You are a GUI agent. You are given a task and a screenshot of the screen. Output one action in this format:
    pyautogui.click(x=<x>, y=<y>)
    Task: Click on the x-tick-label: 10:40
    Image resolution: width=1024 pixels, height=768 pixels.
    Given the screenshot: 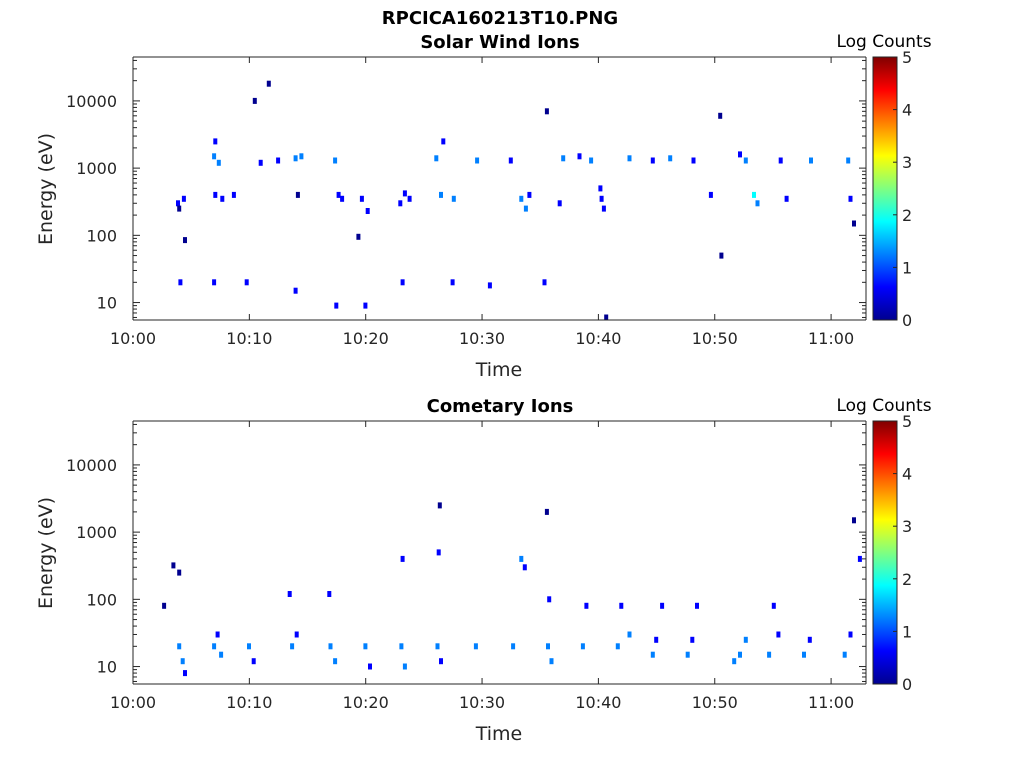 What is the action you would take?
    pyautogui.click(x=598, y=702)
    